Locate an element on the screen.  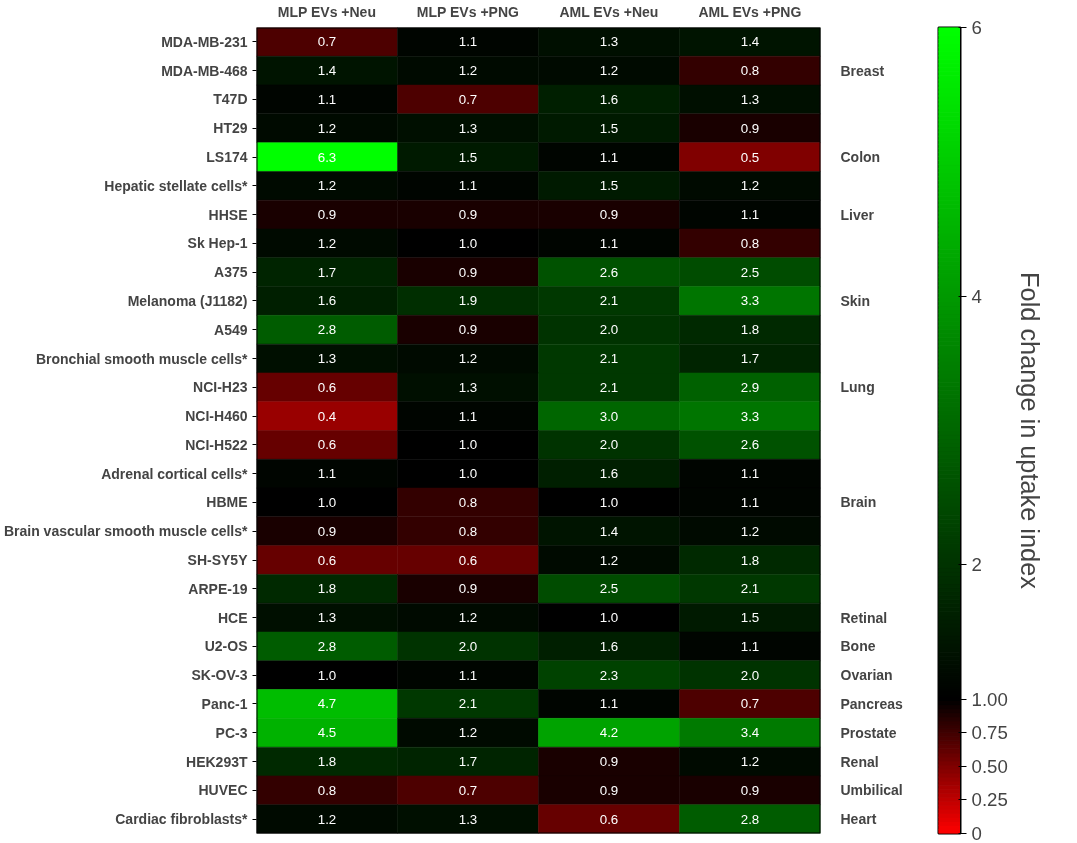
color-bar-label: 6 is located at coordinates (976, 27).